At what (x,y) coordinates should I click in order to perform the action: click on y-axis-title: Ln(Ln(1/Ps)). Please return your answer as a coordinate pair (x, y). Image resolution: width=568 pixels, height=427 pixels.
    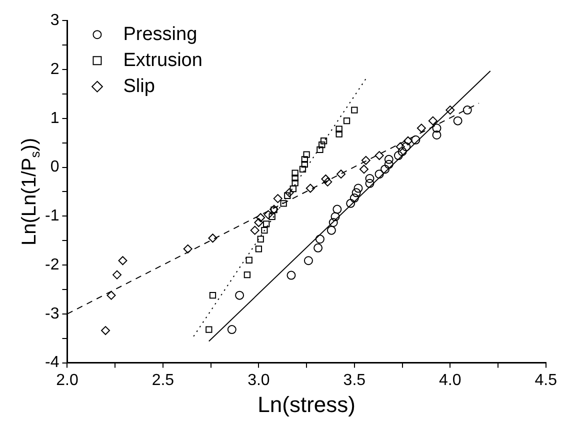
    Looking at the image, I should click on (30, 192).